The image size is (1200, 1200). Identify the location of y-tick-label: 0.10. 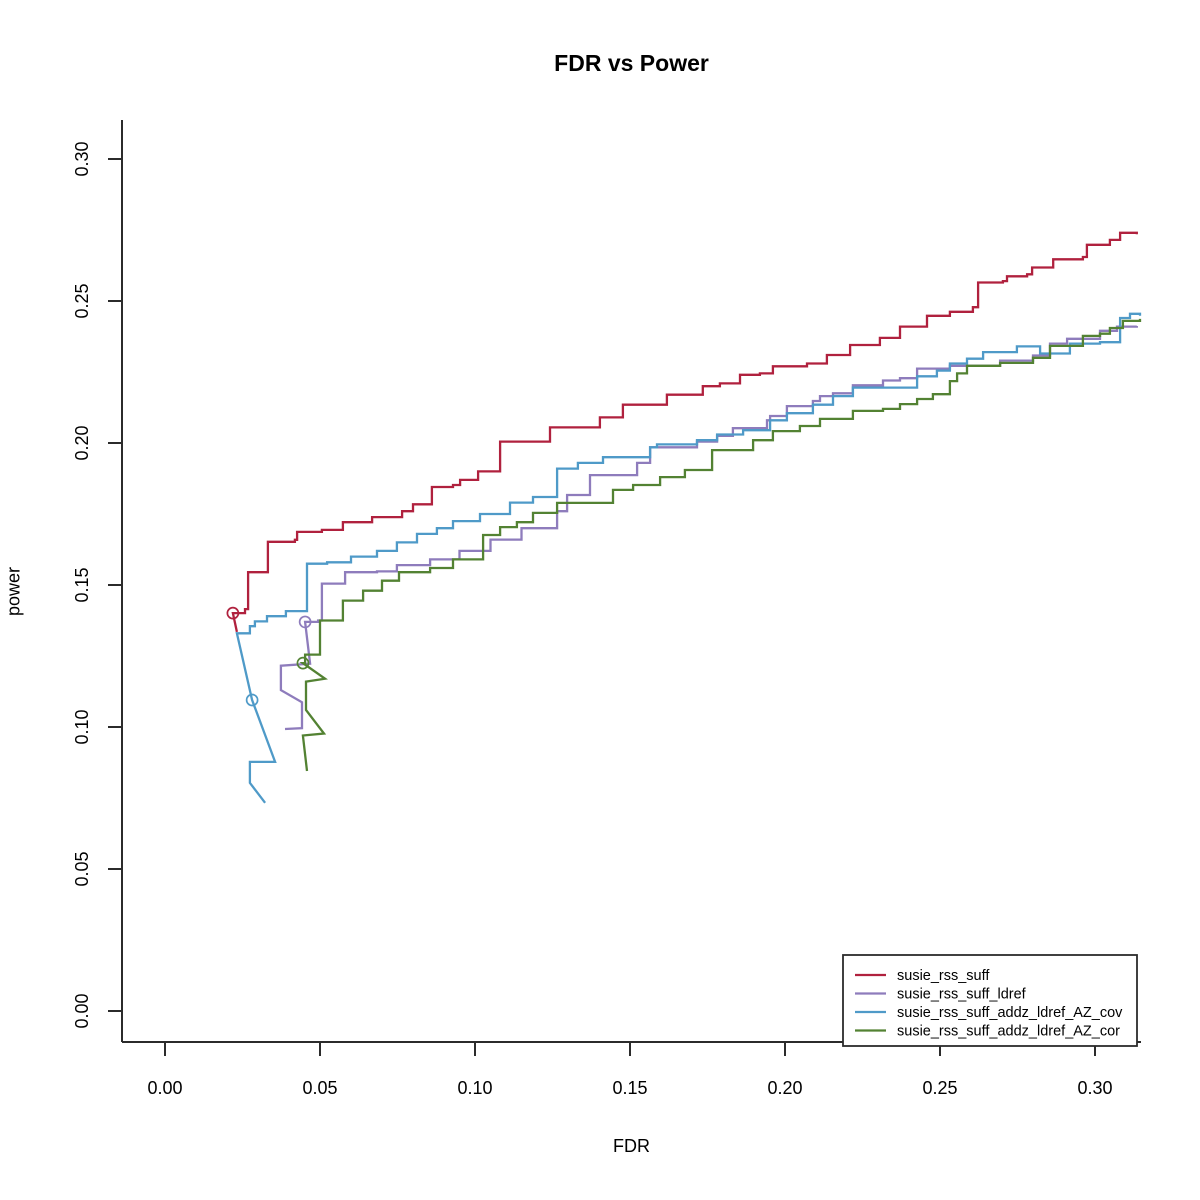
(82, 726).